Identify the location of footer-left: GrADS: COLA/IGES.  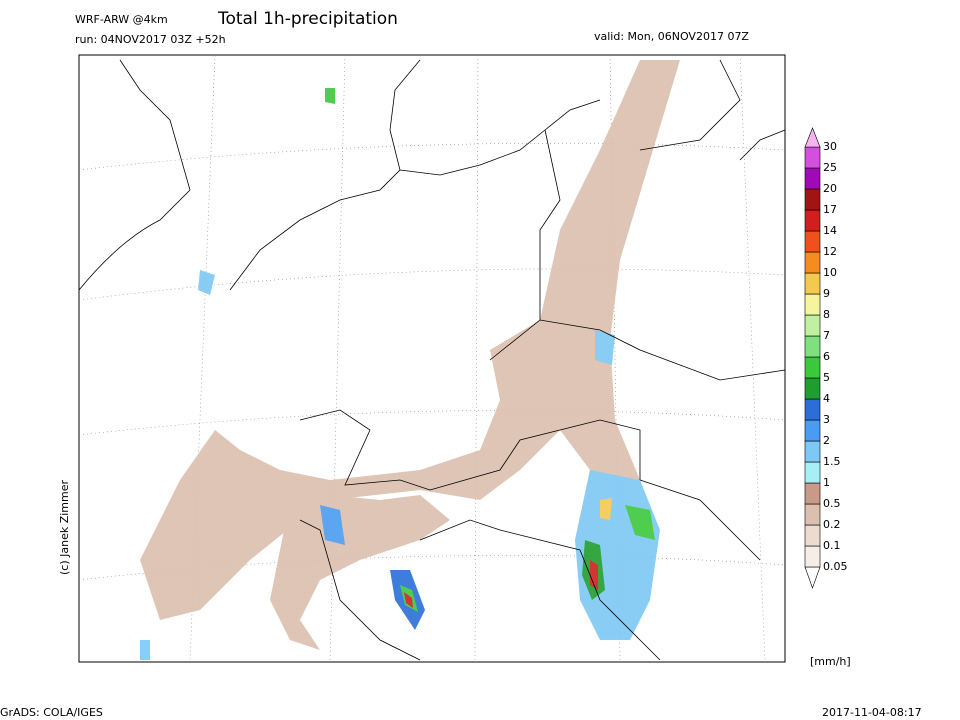
(51, 712).